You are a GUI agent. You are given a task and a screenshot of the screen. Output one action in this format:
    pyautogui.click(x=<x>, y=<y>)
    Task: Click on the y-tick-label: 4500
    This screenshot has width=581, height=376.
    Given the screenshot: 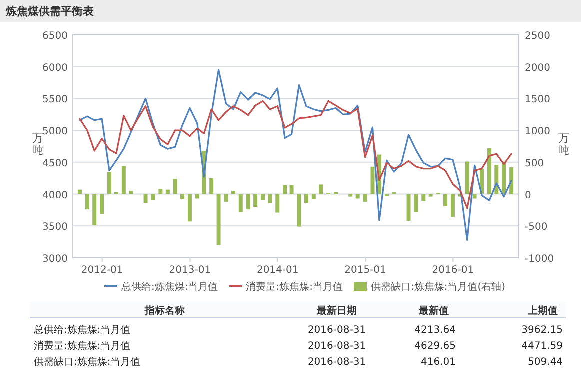 What is the action you would take?
    pyautogui.click(x=55, y=164)
    